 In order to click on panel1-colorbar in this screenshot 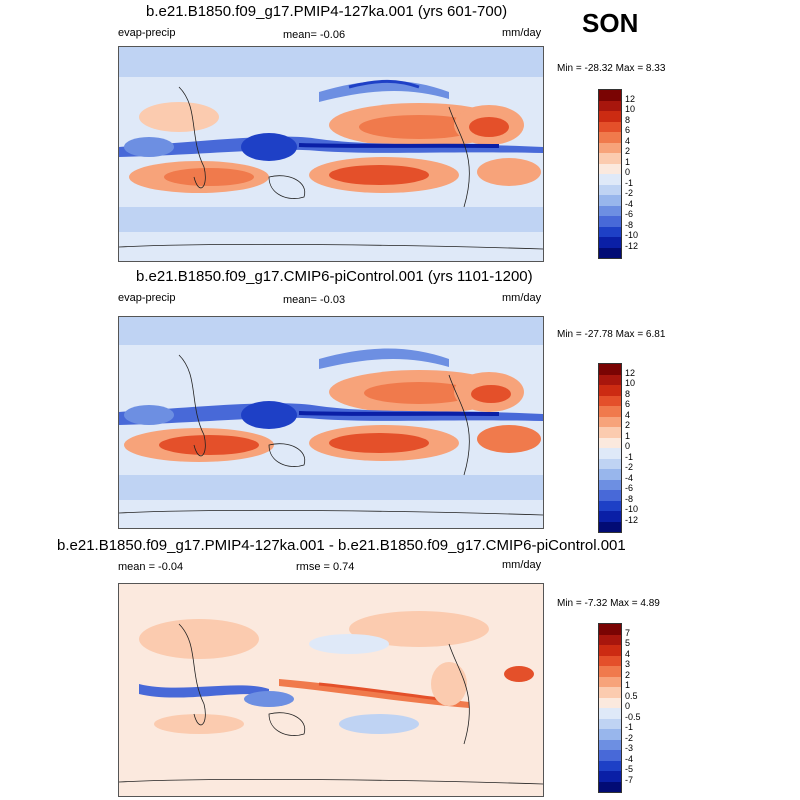, I will do `click(610, 174)`.